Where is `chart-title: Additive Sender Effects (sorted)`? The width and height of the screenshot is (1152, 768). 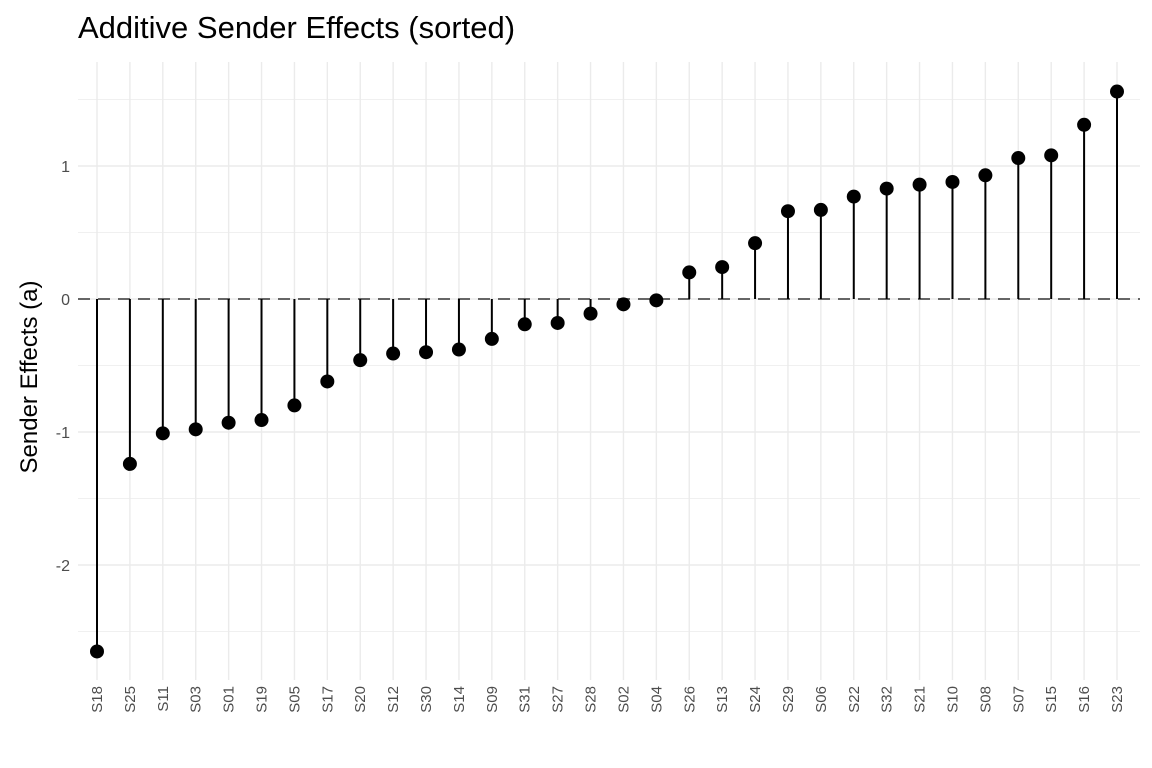 chart-title: Additive Sender Effects (sorted) is located at coordinates (297, 27).